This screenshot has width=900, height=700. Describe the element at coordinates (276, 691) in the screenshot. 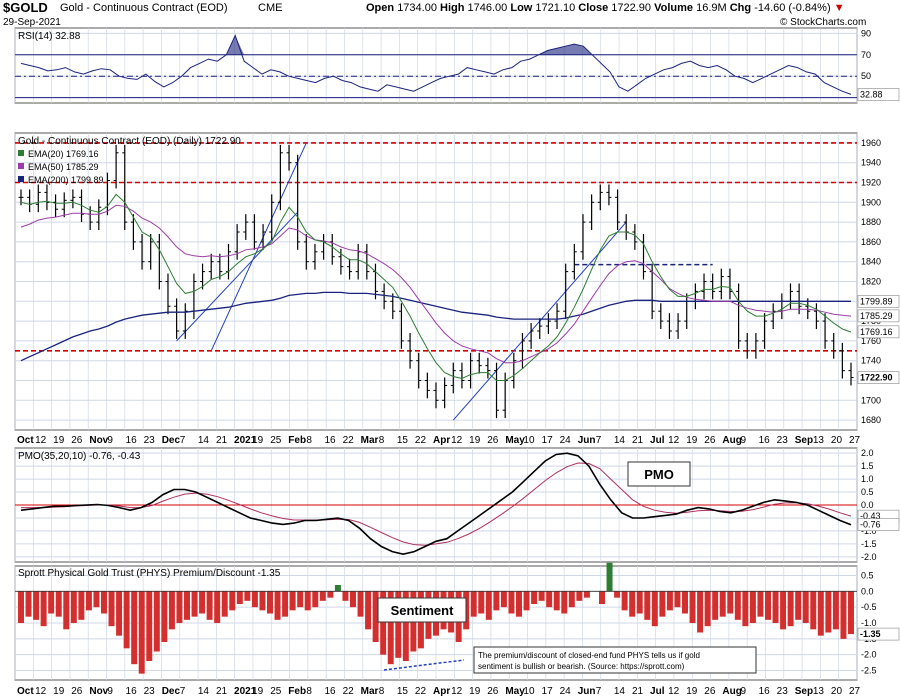

I see `phys-x-axis-label: 25` at that location.